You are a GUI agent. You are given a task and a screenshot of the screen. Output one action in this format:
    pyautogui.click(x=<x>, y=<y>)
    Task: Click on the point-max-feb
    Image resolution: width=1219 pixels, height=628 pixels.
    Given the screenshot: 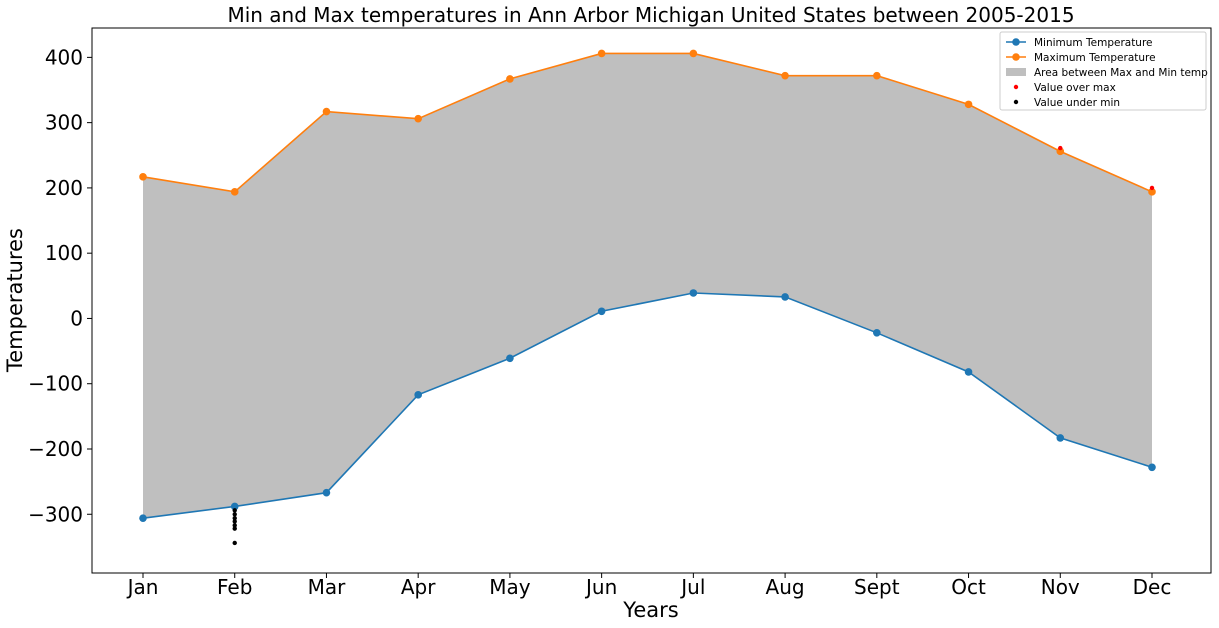 What is the action you would take?
    pyautogui.click(x=234, y=192)
    